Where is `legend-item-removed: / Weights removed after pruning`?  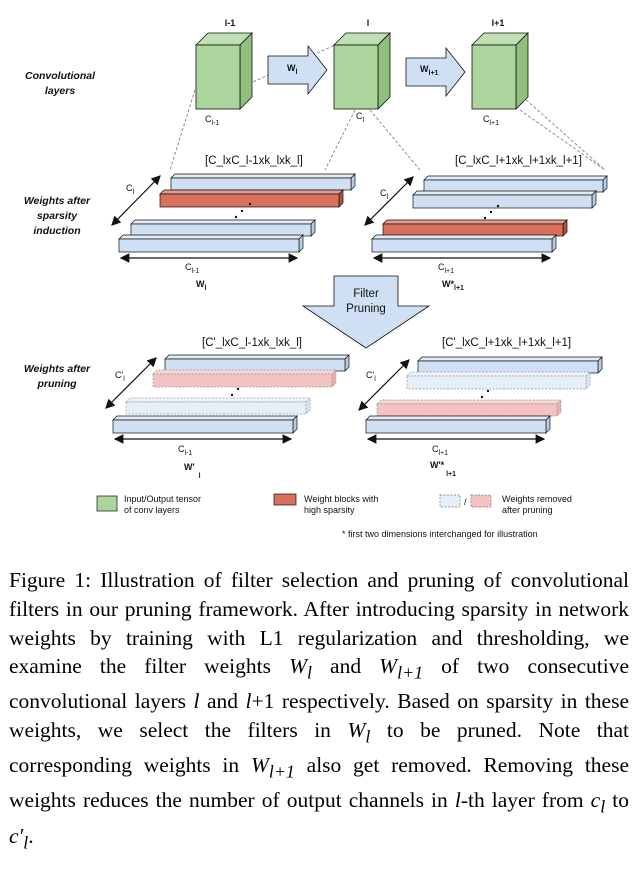
legend-item-removed: / Weights removed after pruning is located at coordinates (505, 504).